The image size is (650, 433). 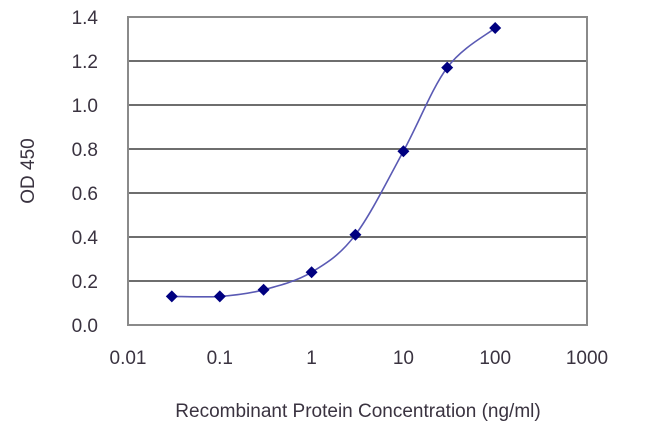 I want to click on x-tick-label: 10, so click(x=403, y=358).